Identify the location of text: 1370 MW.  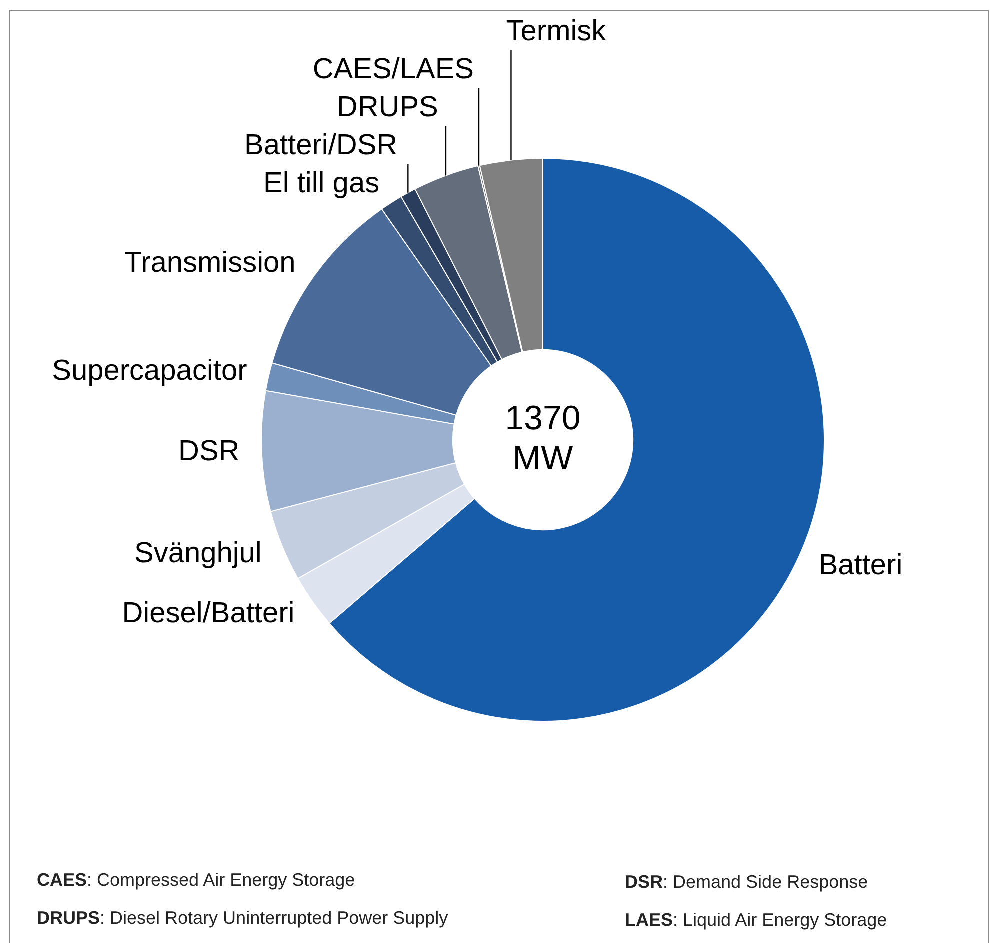
(543, 438).